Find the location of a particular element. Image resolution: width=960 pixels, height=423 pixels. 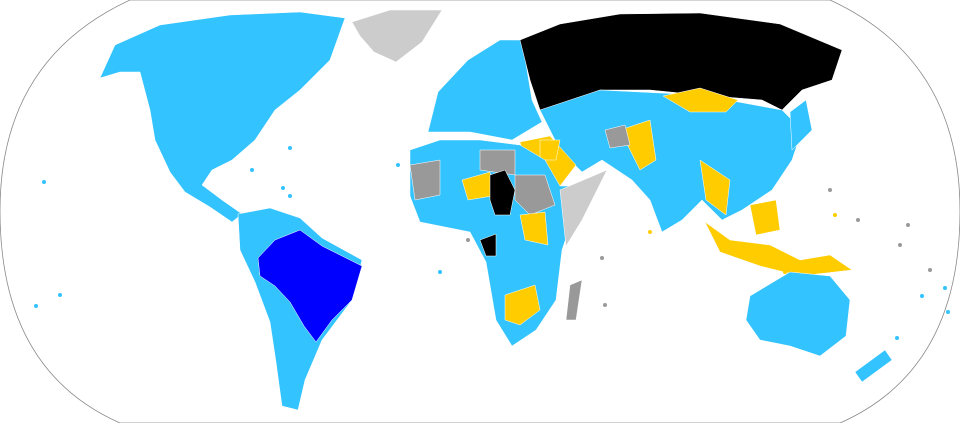

region-madagascar is located at coordinates (574, 300).